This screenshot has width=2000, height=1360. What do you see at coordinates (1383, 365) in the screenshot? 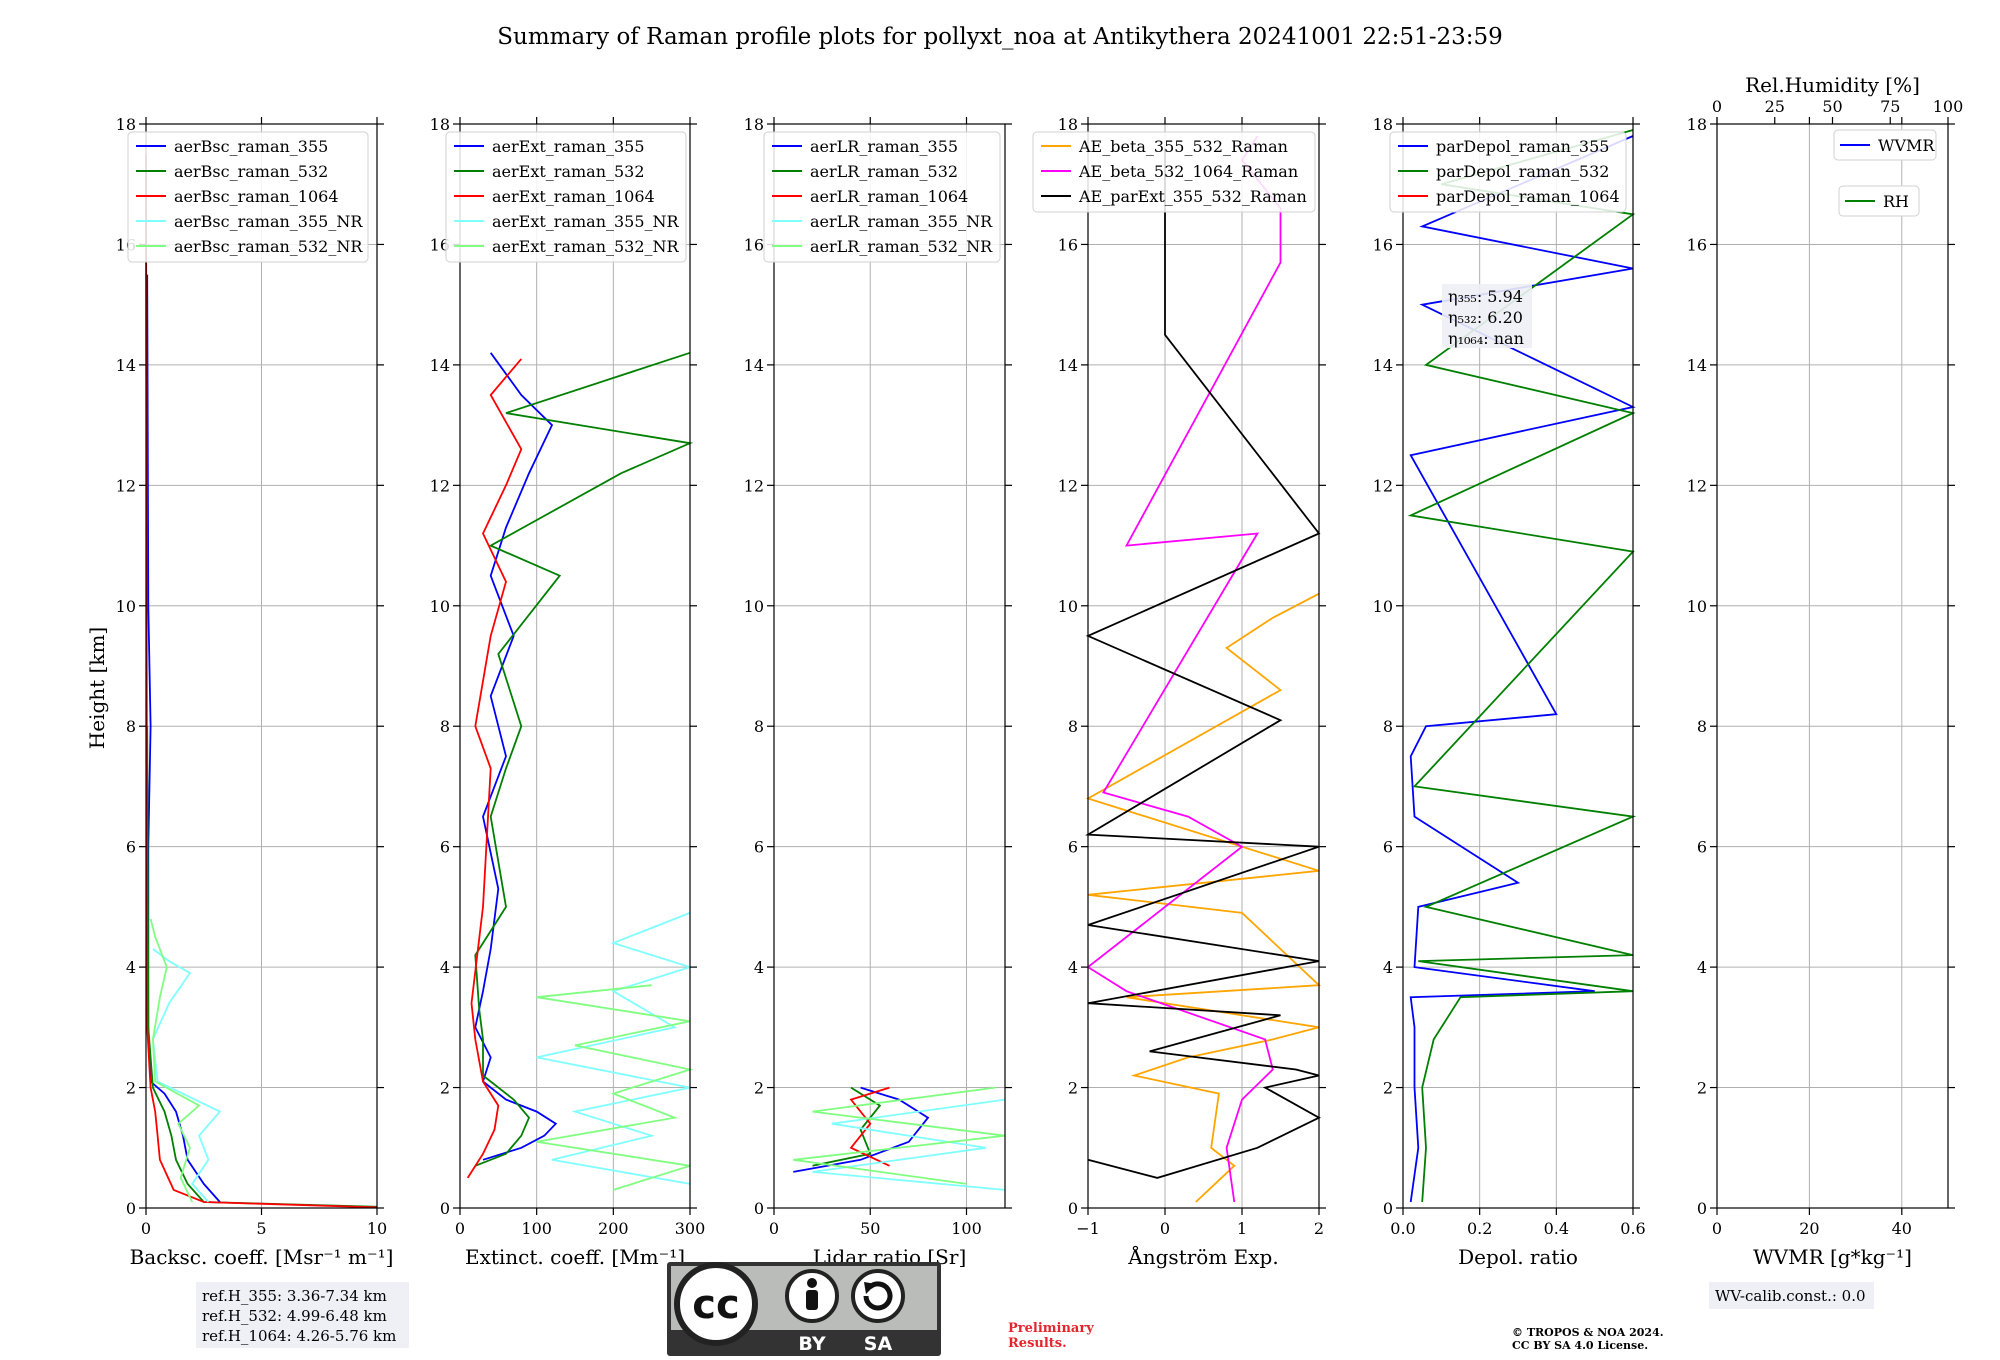
I see `depol-ytick-label-7: 14` at bounding box center [1383, 365].